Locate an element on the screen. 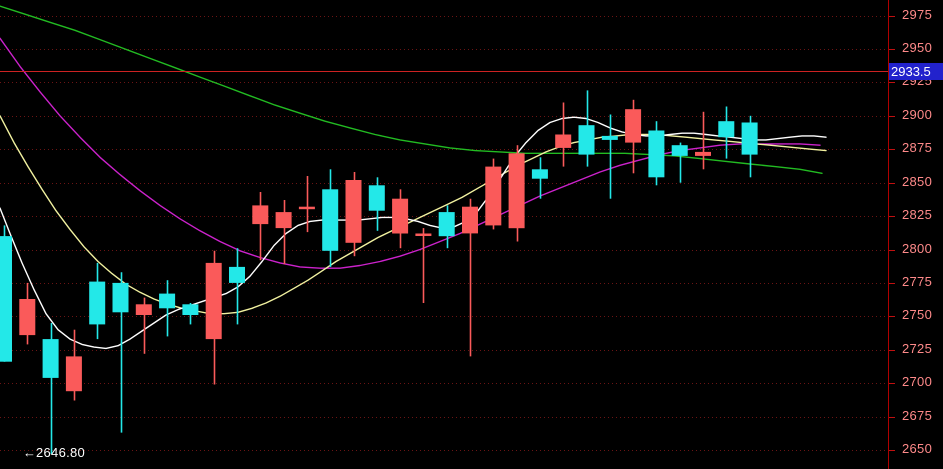 Image resolution: width=943 pixels, height=469 pixels. axis-tick-label: 2800 is located at coordinates (917, 248).